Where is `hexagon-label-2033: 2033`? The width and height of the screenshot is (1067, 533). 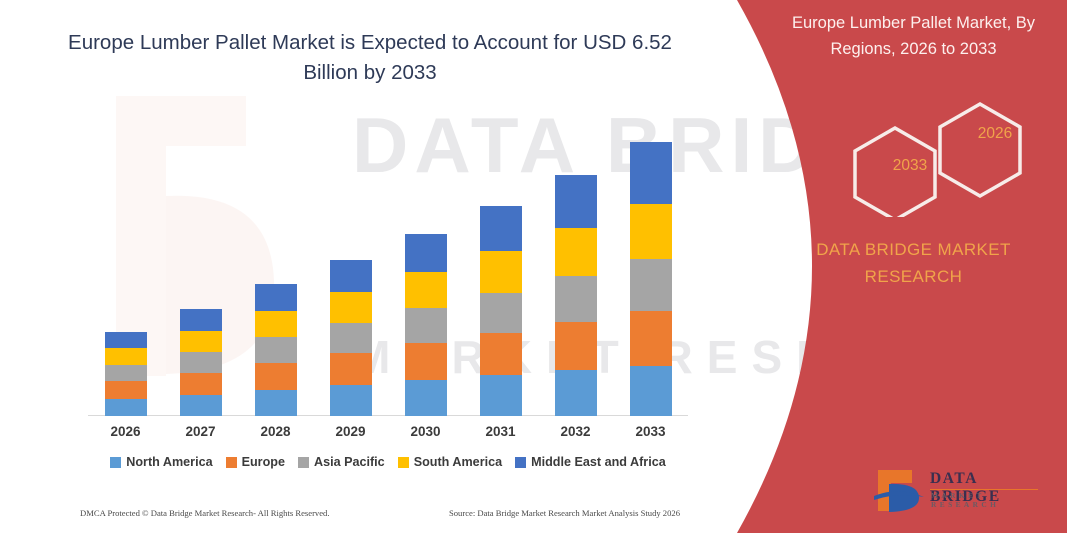
hexagon-label-2033: 2033 is located at coordinates (910, 165).